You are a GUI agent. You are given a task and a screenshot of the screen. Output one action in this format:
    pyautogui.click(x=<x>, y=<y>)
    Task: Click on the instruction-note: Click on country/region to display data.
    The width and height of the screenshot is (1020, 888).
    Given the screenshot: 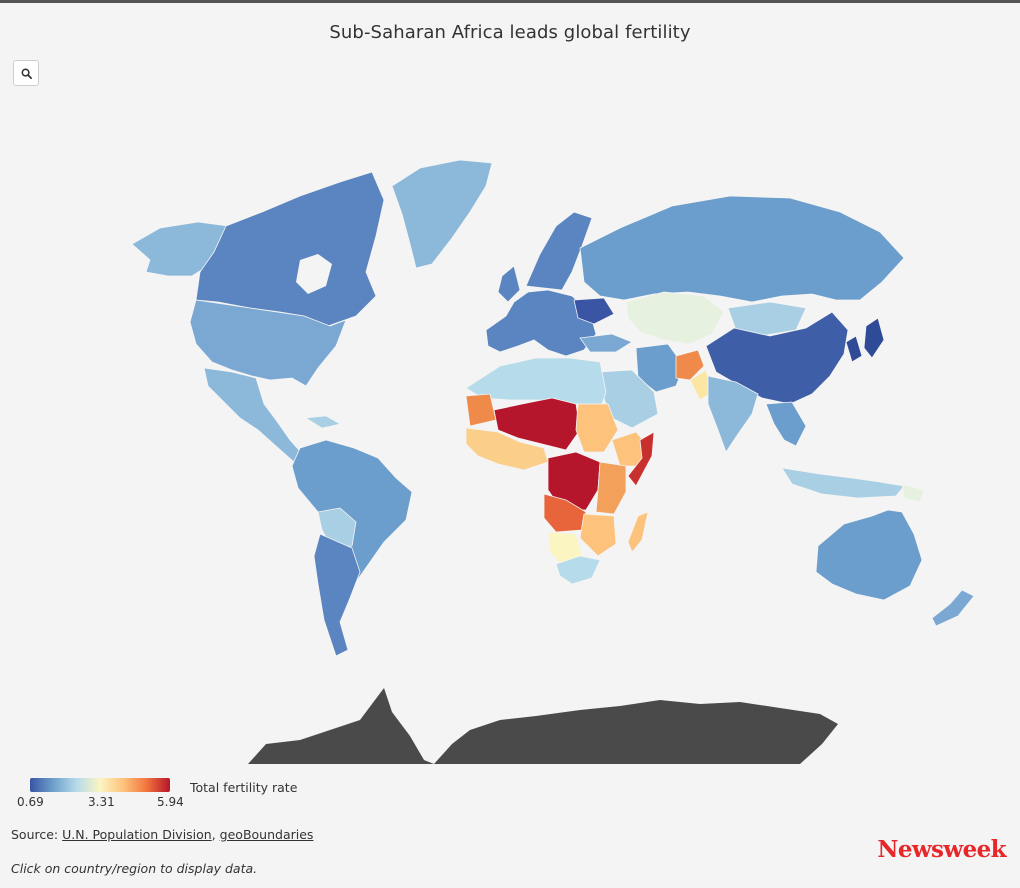 What is the action you would take?
    pyautogui.click(x=134, y=868)
    